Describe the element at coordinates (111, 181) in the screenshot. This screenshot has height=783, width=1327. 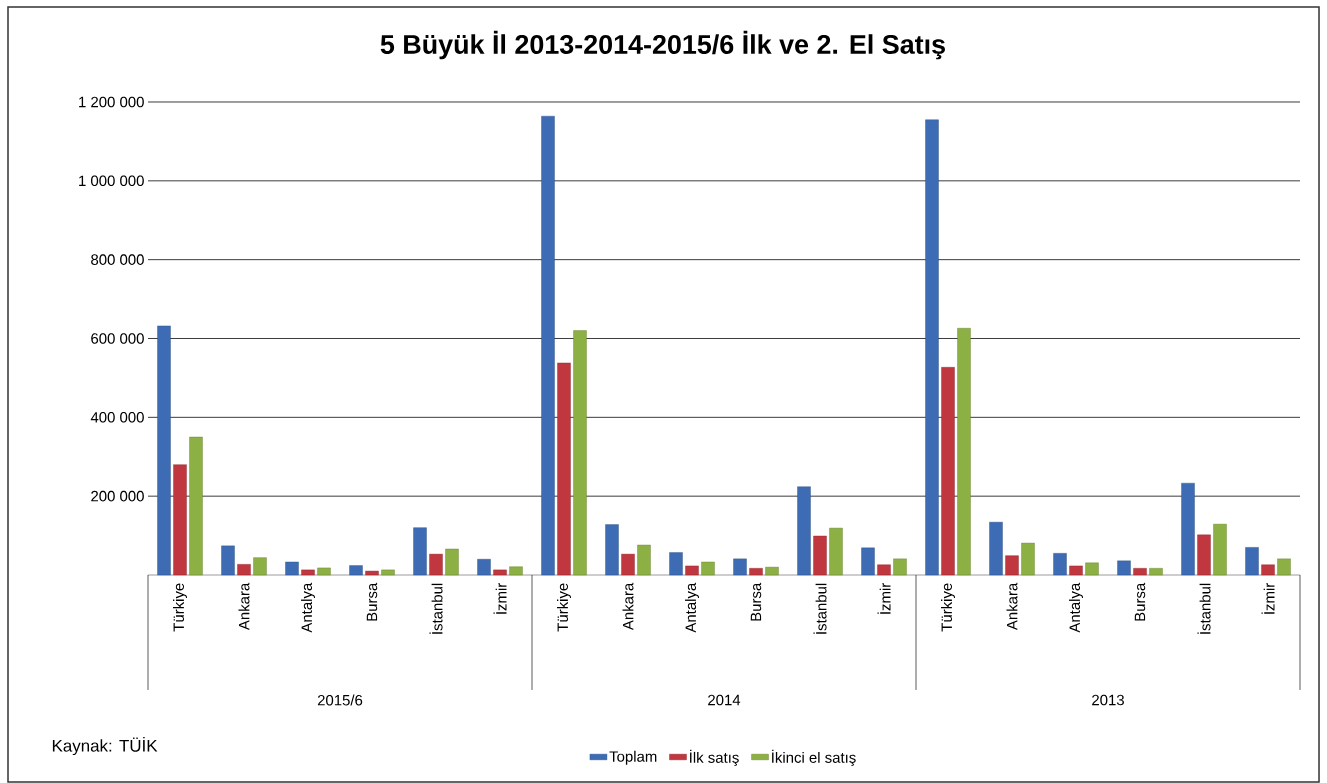
I see `y-tick-label: 1 000 000` at that location.